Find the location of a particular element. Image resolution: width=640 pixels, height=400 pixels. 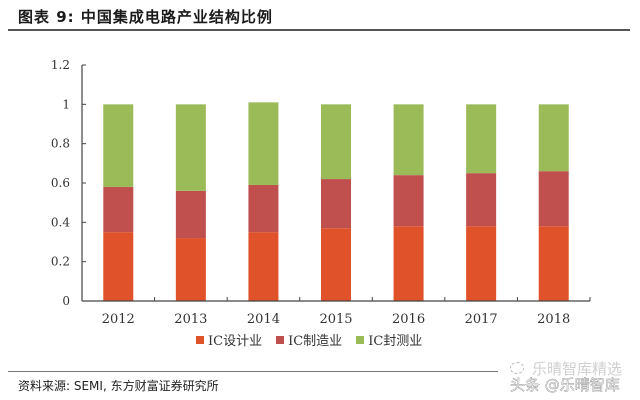

legend-item-manufacturing: IC制造业 is located at coordinates (309, 339).